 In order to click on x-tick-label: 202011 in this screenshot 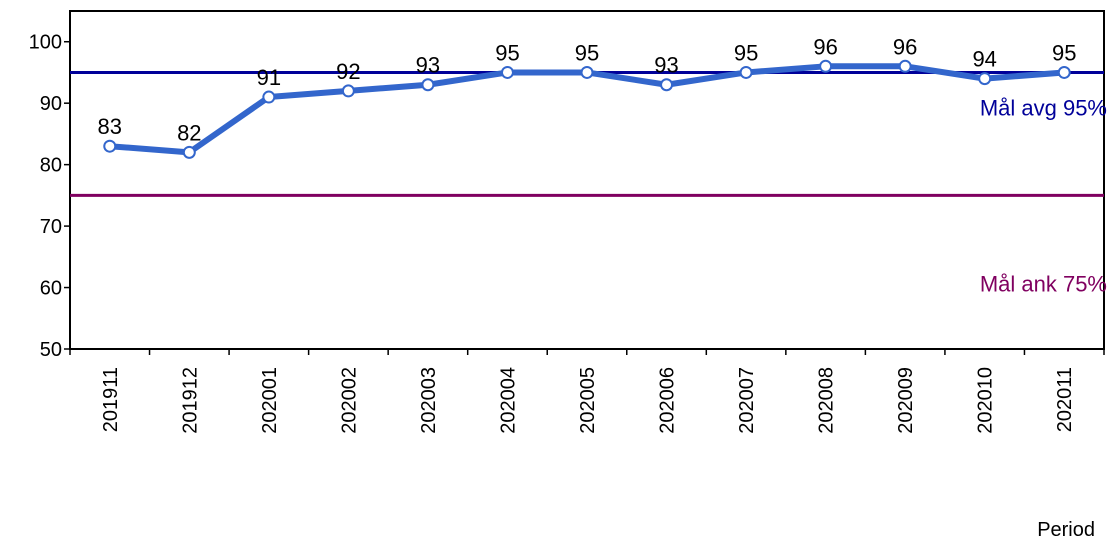, I will do `click(1065, 399)`.